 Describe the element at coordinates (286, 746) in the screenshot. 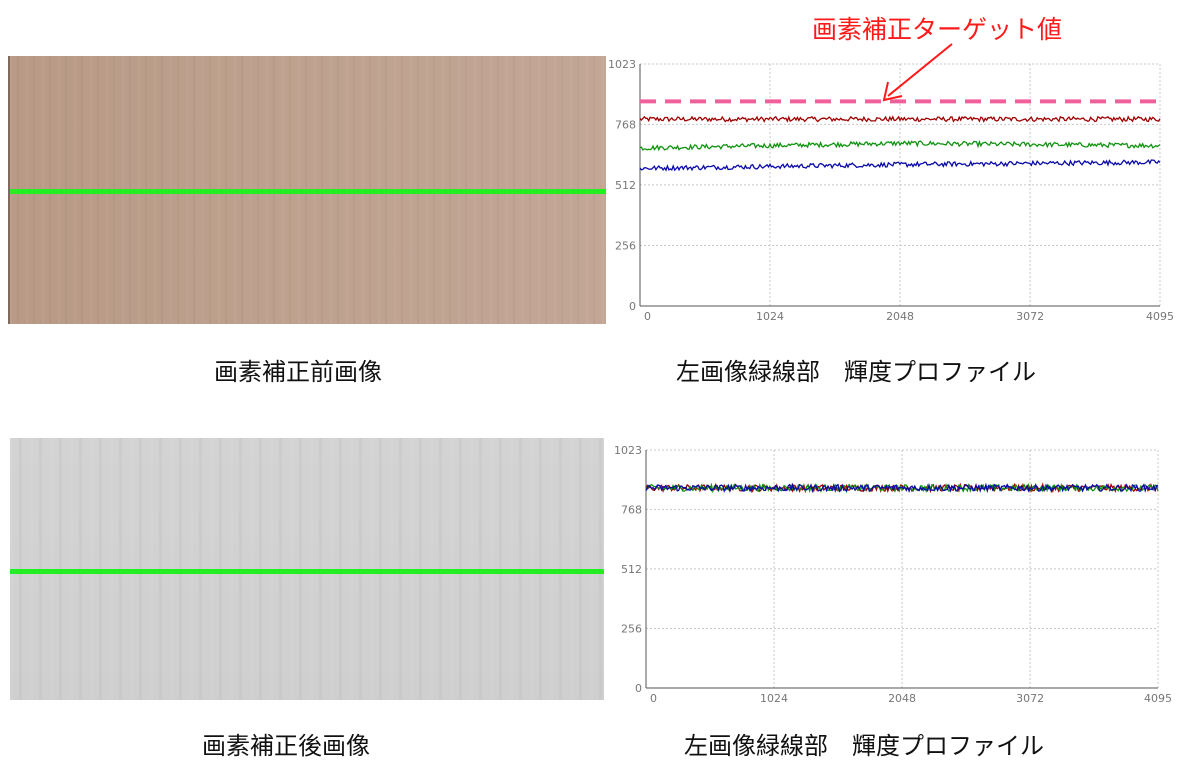

I see `after-image-caption: 画素補正後画像` at that location.